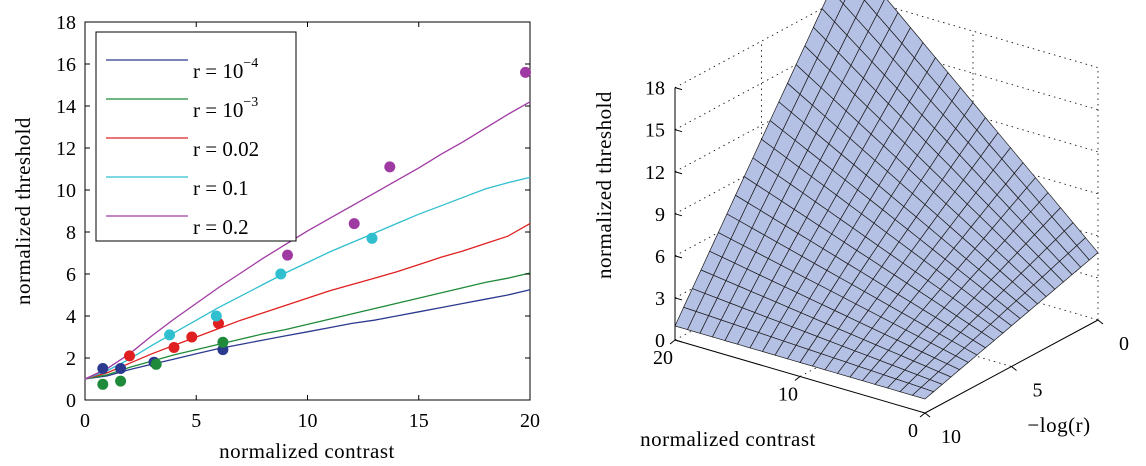  I want to click on y-axis-label: −log(r), so click(1058, 425).